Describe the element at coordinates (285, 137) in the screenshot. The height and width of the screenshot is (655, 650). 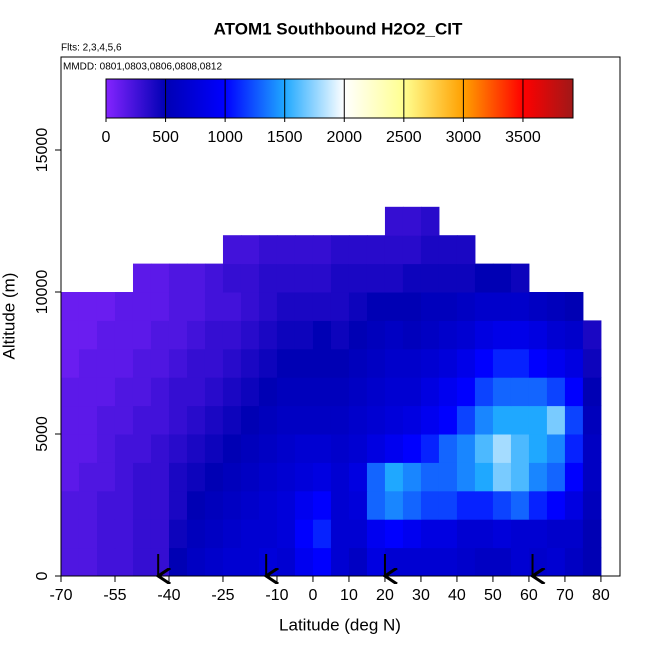
I see `colorbar-tick-label: 1500` at that location.